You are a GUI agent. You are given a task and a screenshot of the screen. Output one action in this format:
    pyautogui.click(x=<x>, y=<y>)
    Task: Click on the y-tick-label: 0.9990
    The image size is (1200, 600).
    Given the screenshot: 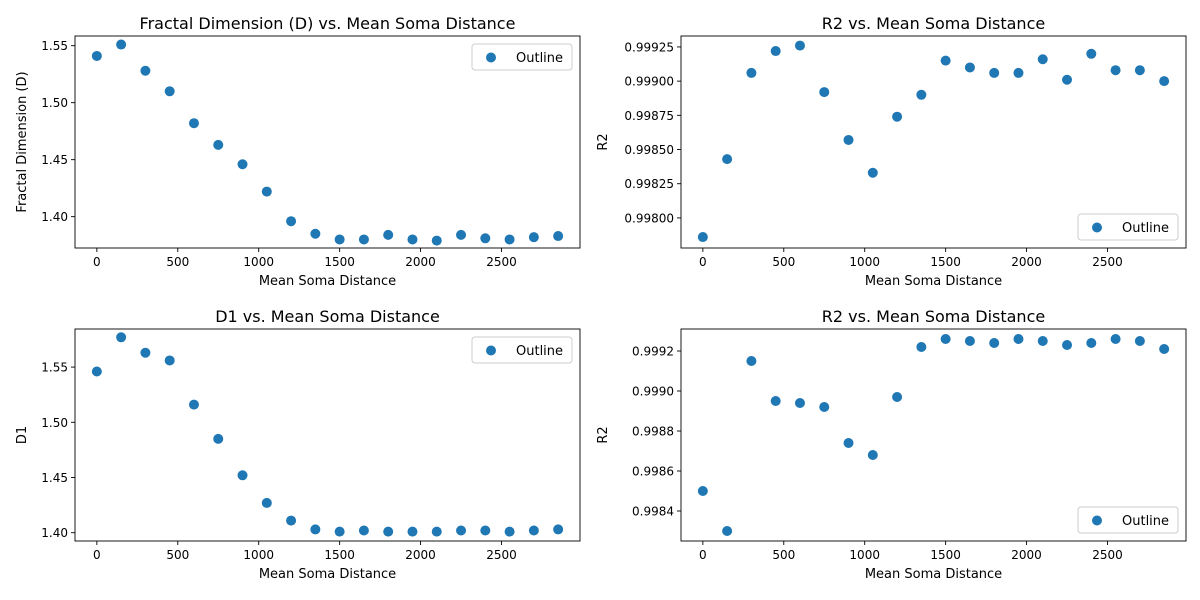 What is the action you would take?
    pyautogui.click(x=653, y=392)
    